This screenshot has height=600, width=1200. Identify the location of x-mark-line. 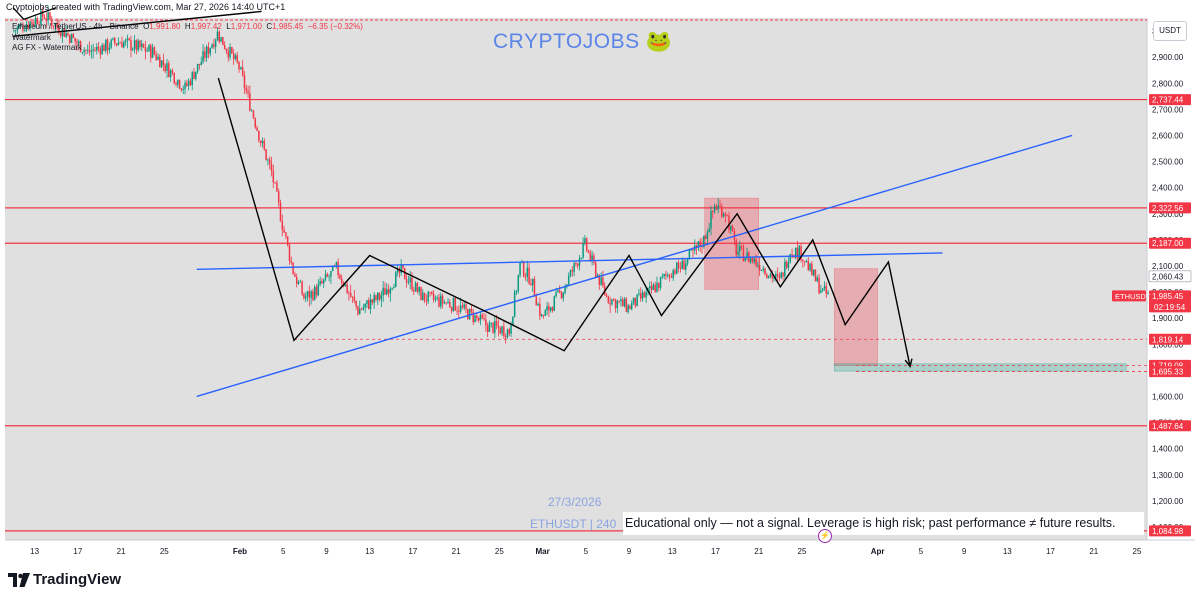
(34, 13).